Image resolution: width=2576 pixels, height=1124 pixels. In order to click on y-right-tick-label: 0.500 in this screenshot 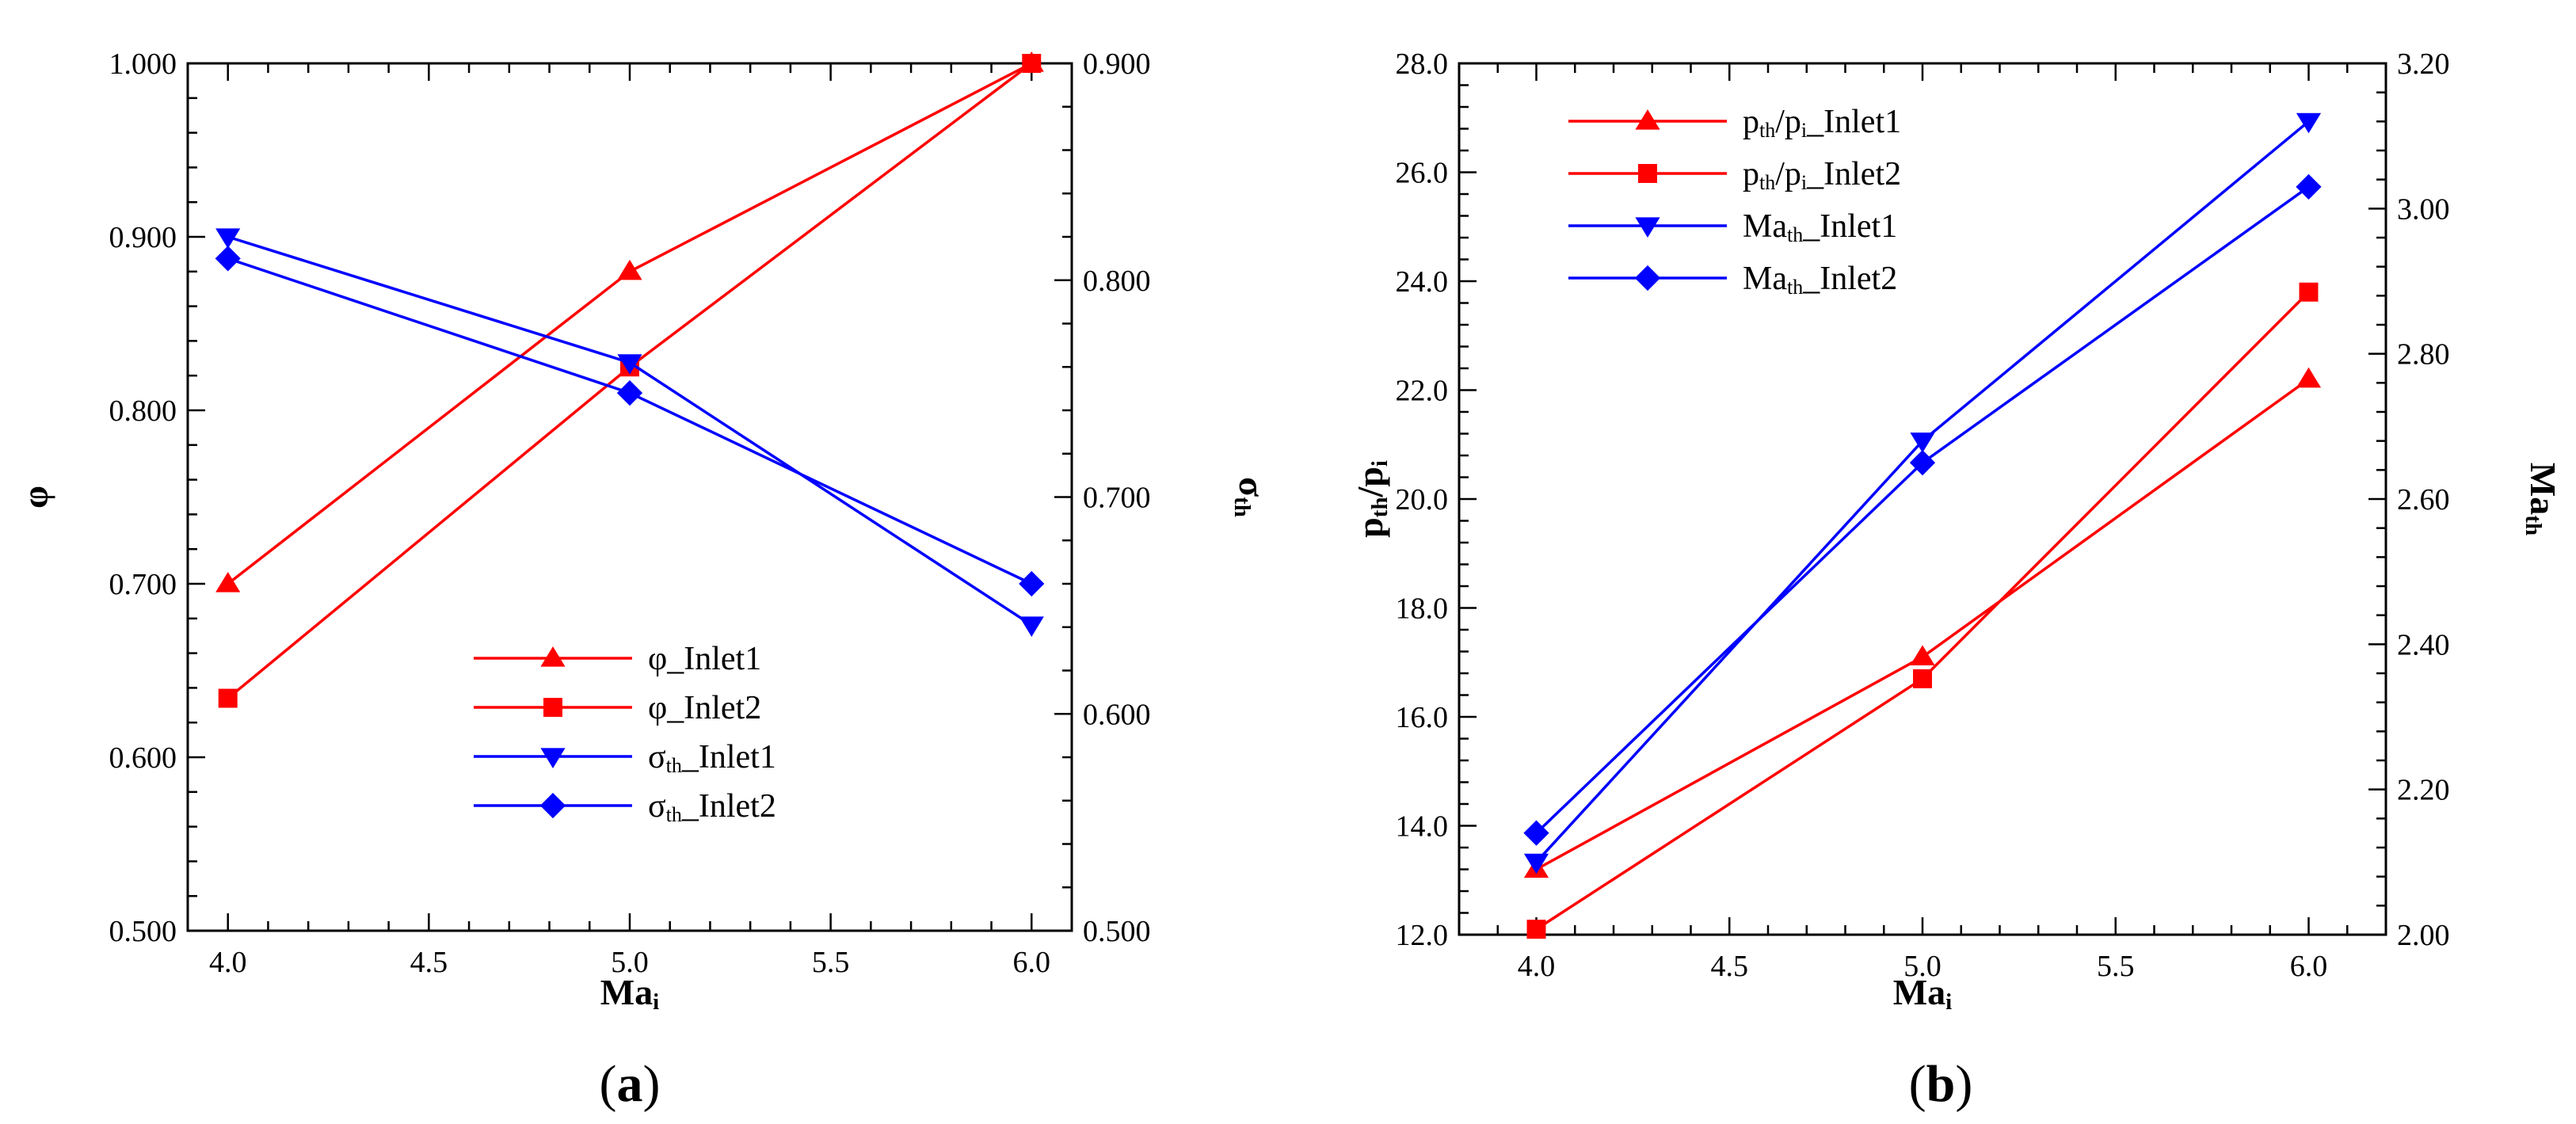, I will do `click(1117, 931)`.